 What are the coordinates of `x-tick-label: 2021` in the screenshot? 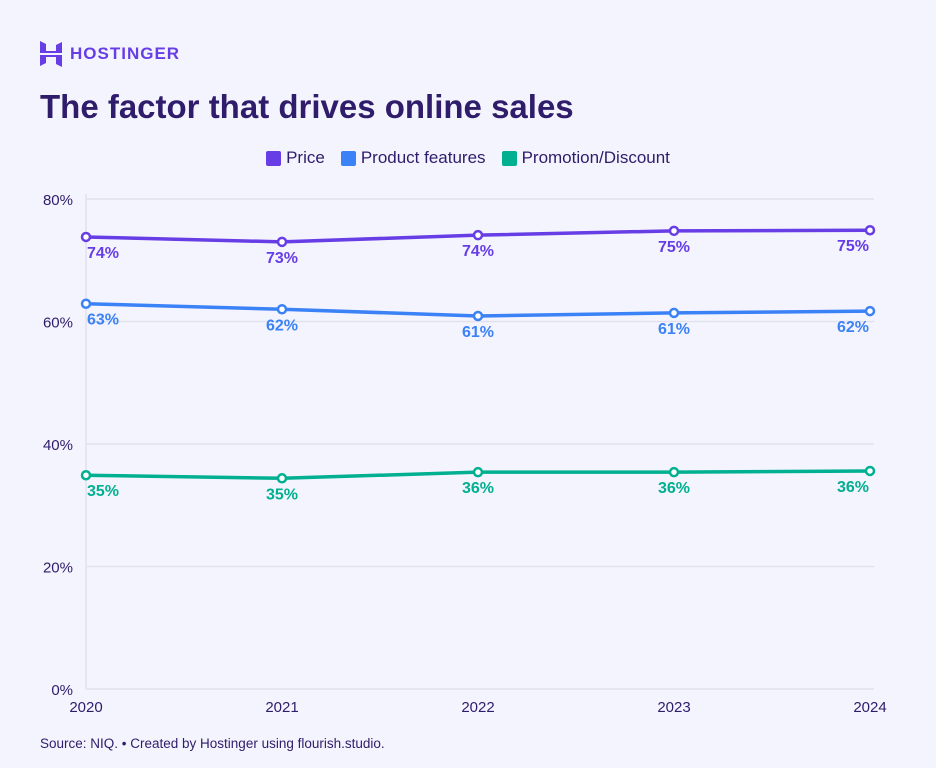 It's located at (281, 707).